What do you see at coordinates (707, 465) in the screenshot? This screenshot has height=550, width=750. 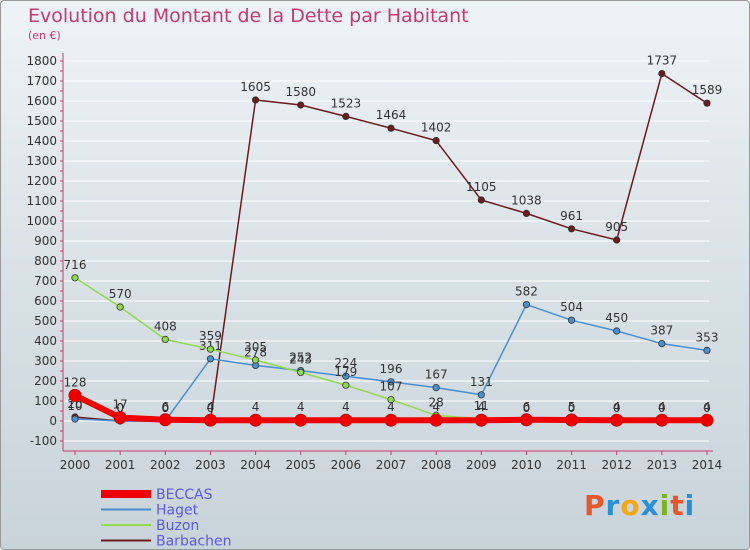 I see `x-tick-label: 2014` at bounding box center [707, 465].